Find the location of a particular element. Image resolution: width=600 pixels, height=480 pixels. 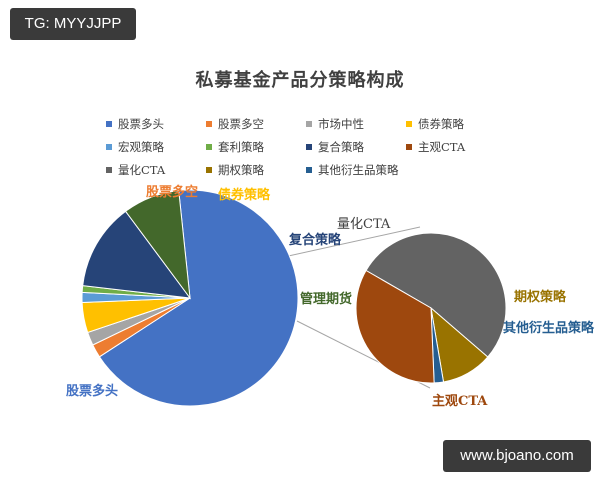

legend-item: 宏观策略 is located at coordinates (156, 147).